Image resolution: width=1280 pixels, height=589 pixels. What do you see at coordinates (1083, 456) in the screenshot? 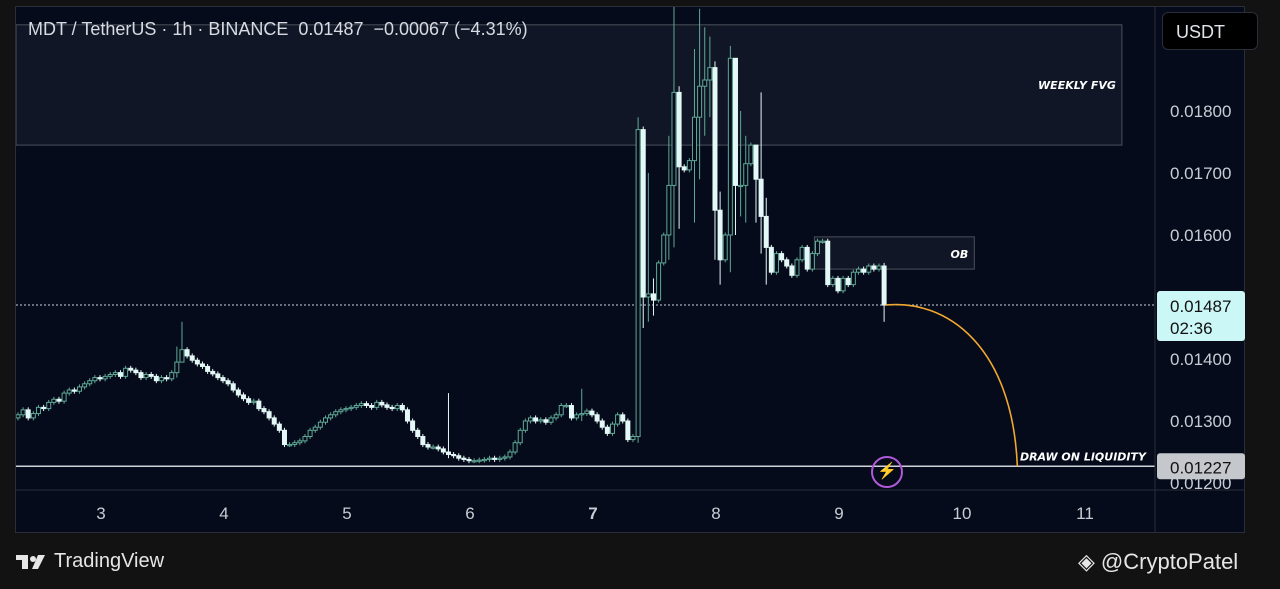
I see `draw-on-liquidity-label: DRAW ON LIQUIDITY` at bounding box center [1083, 456].